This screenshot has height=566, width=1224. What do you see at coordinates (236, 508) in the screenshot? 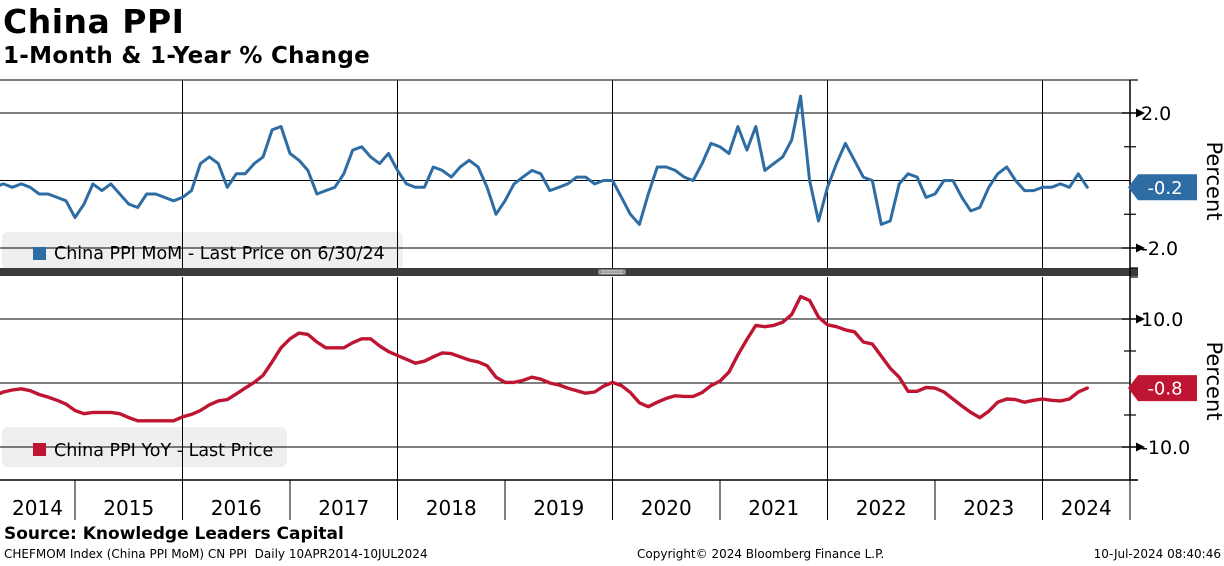
I see `x-year-label: 2016` at bounding box center [236, 508].